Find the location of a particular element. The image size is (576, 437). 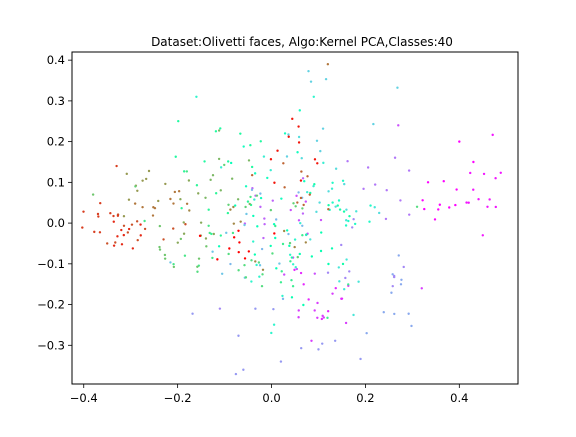

y-tick-label: −0.1 is located at coordinates (51, 264).